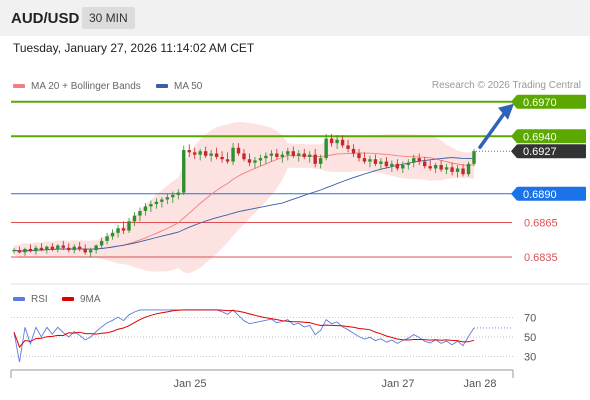  What do you see at coordinates (45, 18) in the screenshot?
I see `currency-pair: AUD/USD` at bounding box center [45, 18].